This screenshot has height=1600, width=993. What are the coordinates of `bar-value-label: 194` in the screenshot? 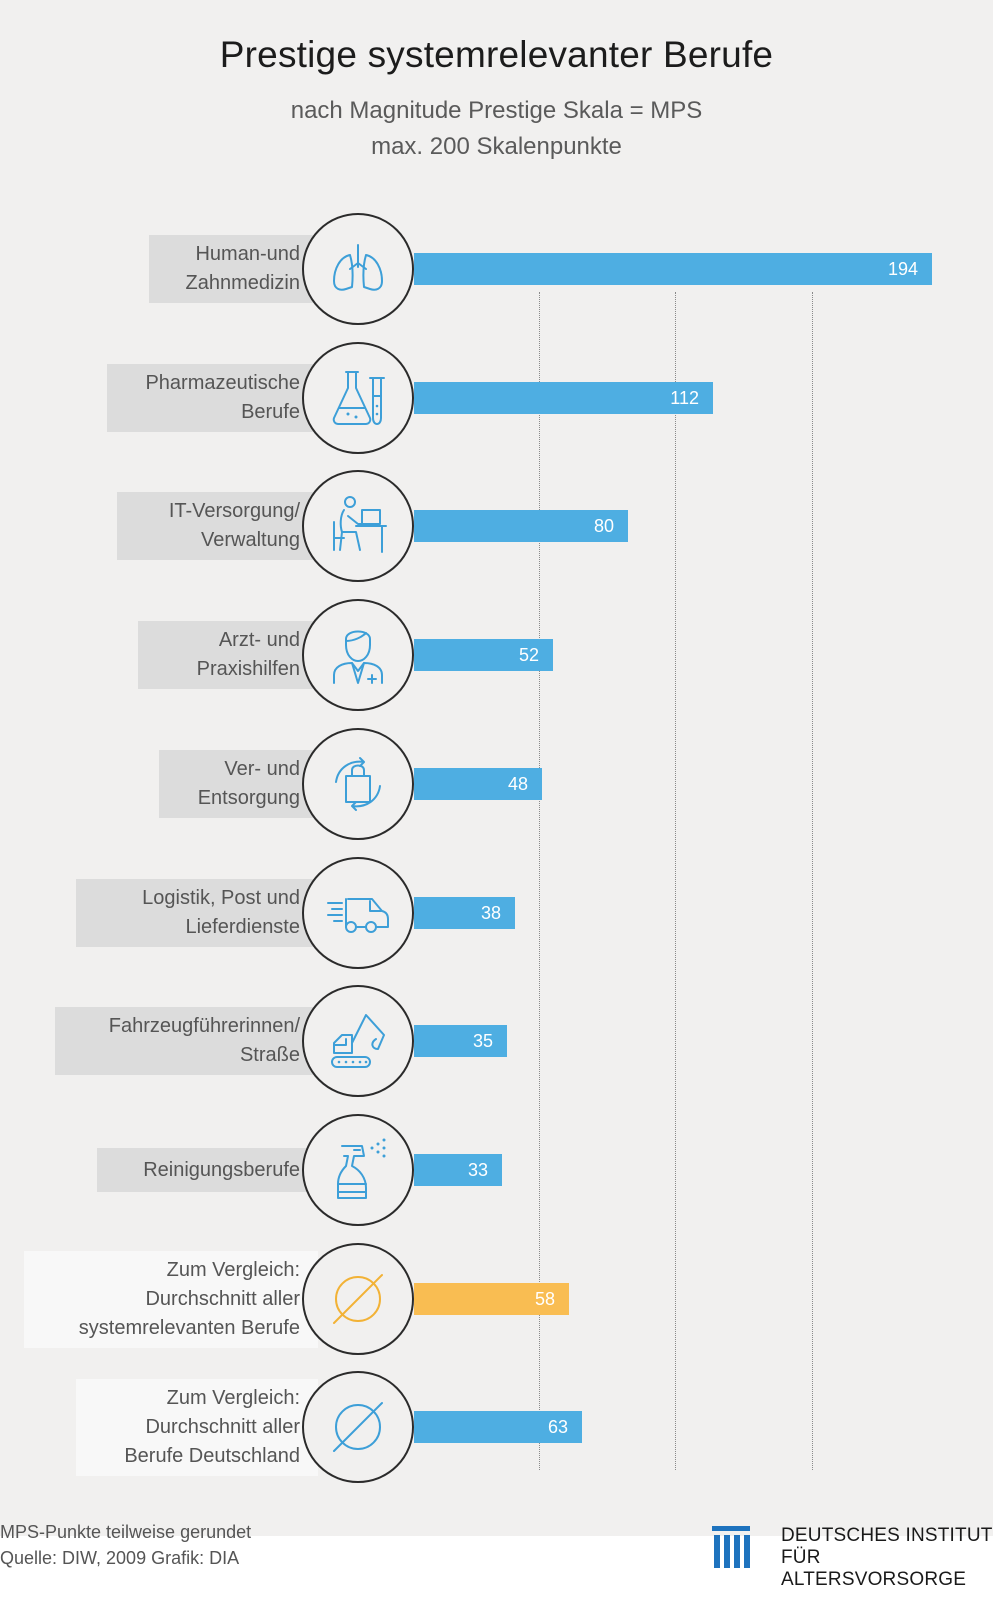 It's located at (902, 269).